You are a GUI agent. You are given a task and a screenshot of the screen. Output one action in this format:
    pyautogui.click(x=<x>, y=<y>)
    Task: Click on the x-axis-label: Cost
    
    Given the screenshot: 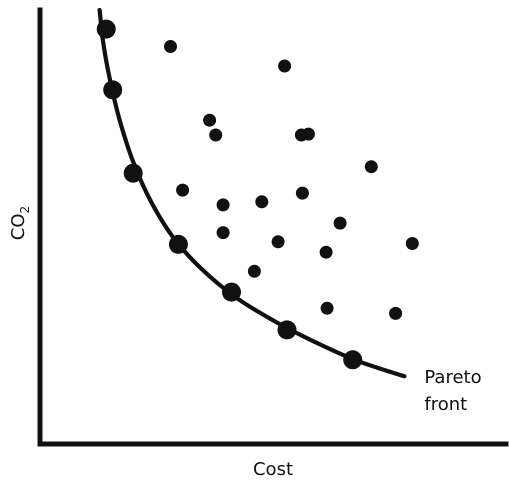 What is the action you would take?
    pyautogui.click(x=273, y=469)
    